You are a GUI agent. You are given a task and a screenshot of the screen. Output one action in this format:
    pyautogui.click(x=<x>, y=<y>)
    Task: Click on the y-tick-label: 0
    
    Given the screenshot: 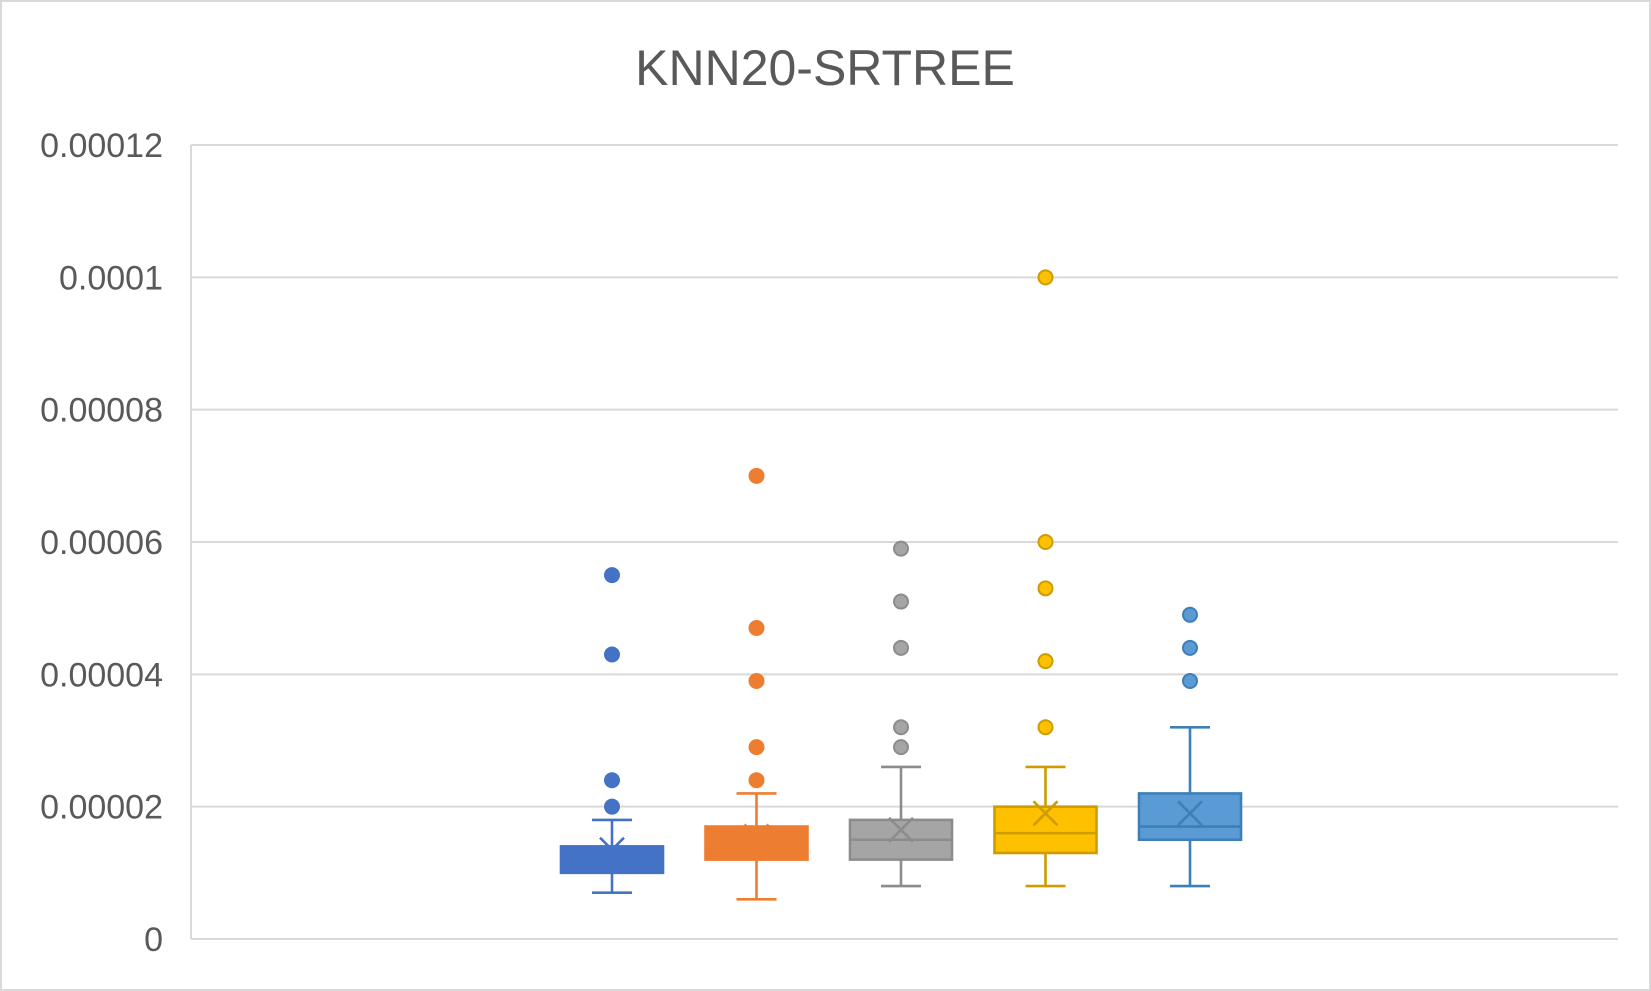 What is the action you would take?
    pyautogui.click(x=153, y=940)
    